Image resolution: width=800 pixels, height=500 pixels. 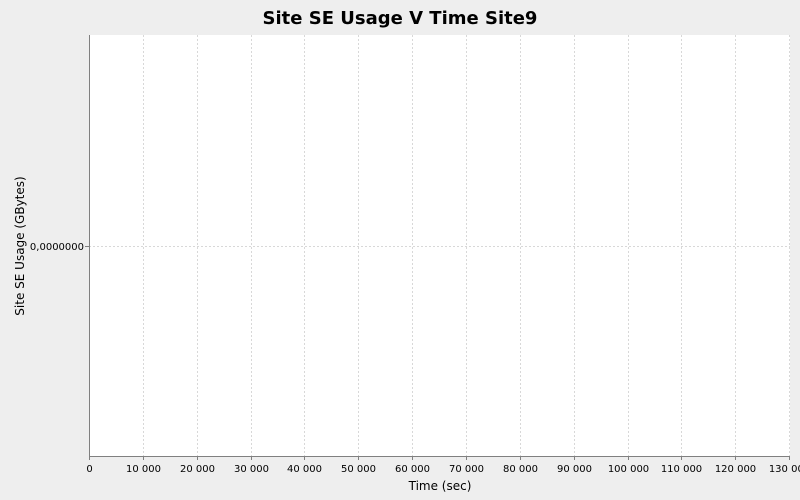 What do you see at coordinates (89, 469) in the screenshot?
I see `x-tick-label: 0` at bounding box center [89, 469].